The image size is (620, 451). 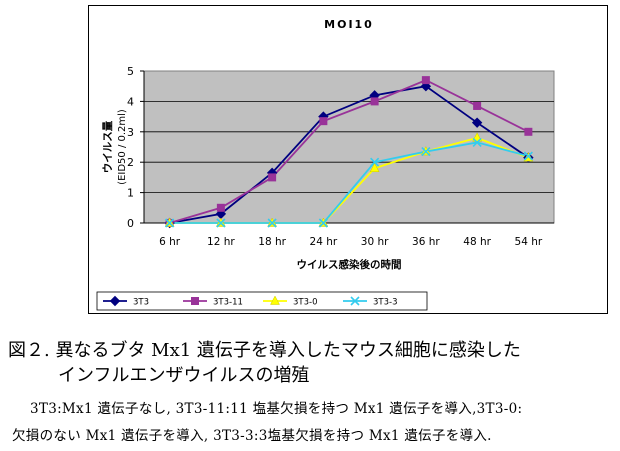 I want to click on figure-caption-title: 図２. 異なるブタ Mx1 遺伝子を導入したマウス細胞に感染した, so click(x=264, y=350).